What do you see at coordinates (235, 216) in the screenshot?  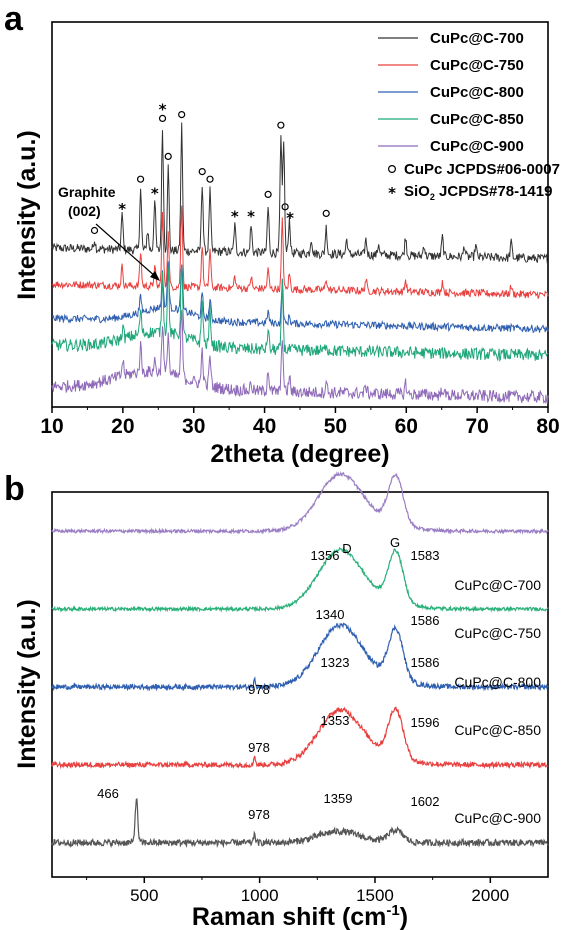 I see `sio2-marker-4: *` at bounding box center [235, 216].